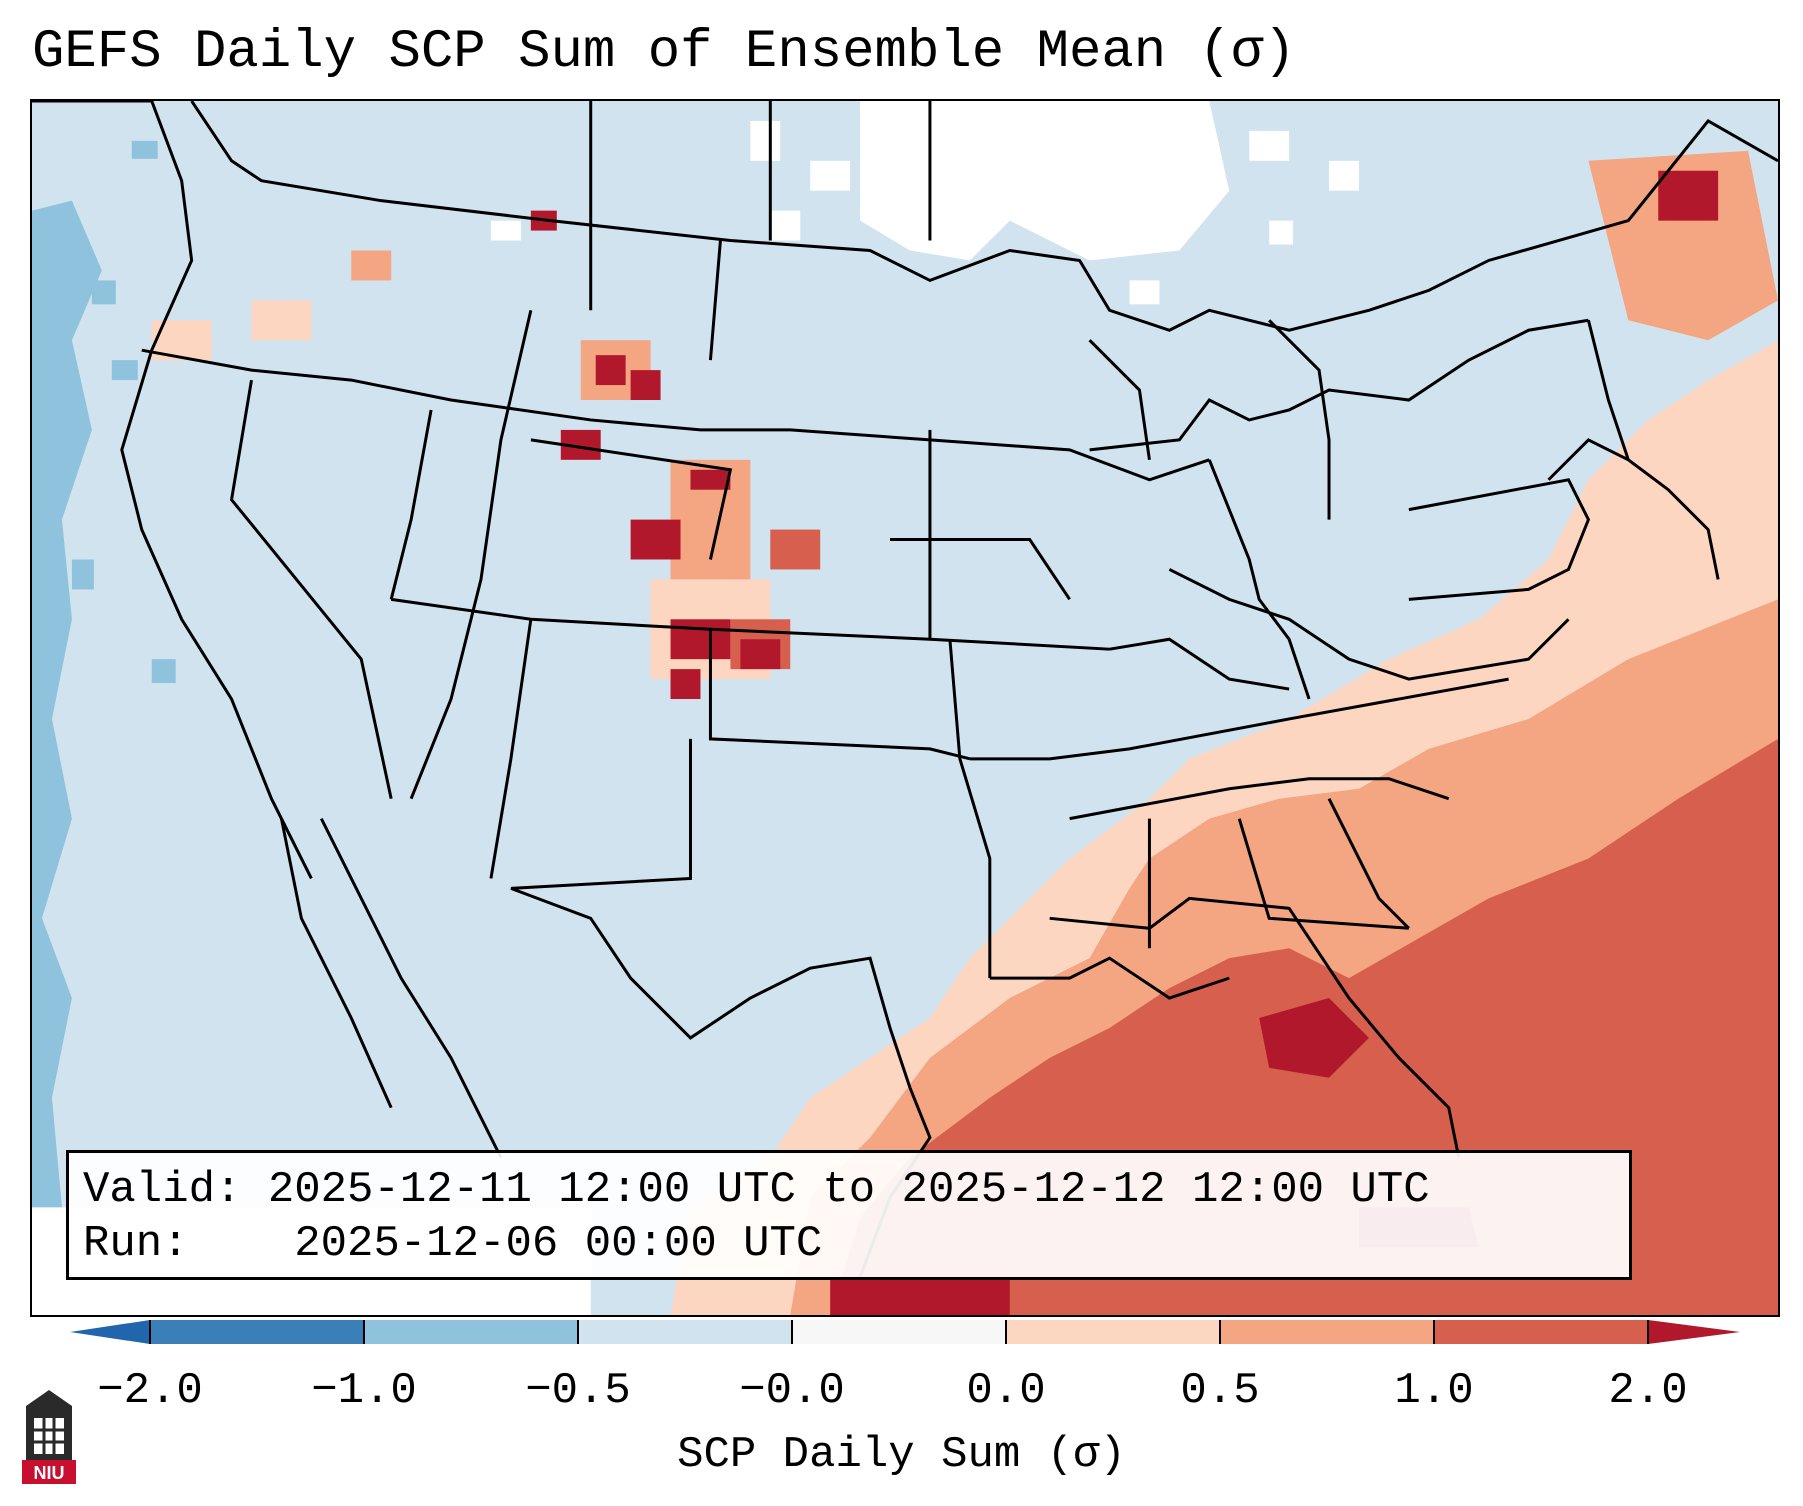  Describe the element at coordinates (664, 52) in the screenshot. I see `chart-title: GEFS Daily SCP Sum of Ensemble Mean (σ)` at that location.